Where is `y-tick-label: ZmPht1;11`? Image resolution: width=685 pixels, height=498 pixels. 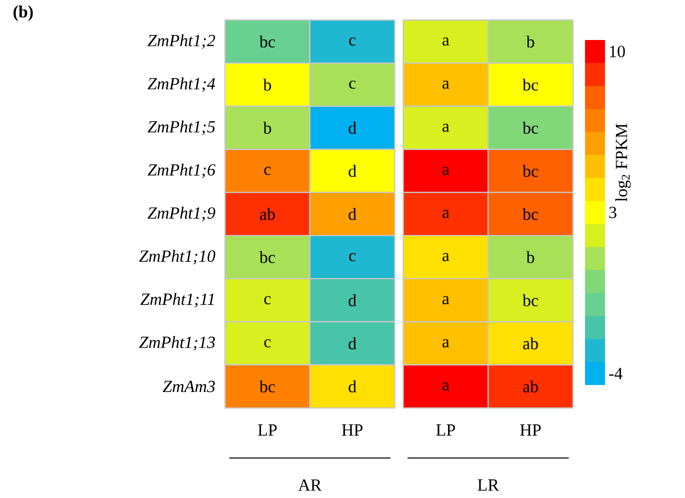
y-tick-label: ZmPht1;11 is located at coordinates (177, 300).